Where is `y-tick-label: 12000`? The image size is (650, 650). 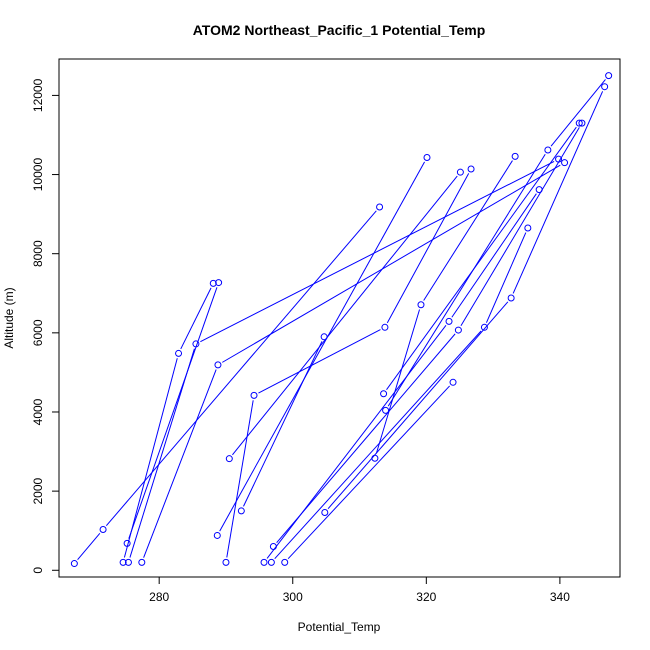 y-tick-label: 12000 is located at coordinates (38, 95).